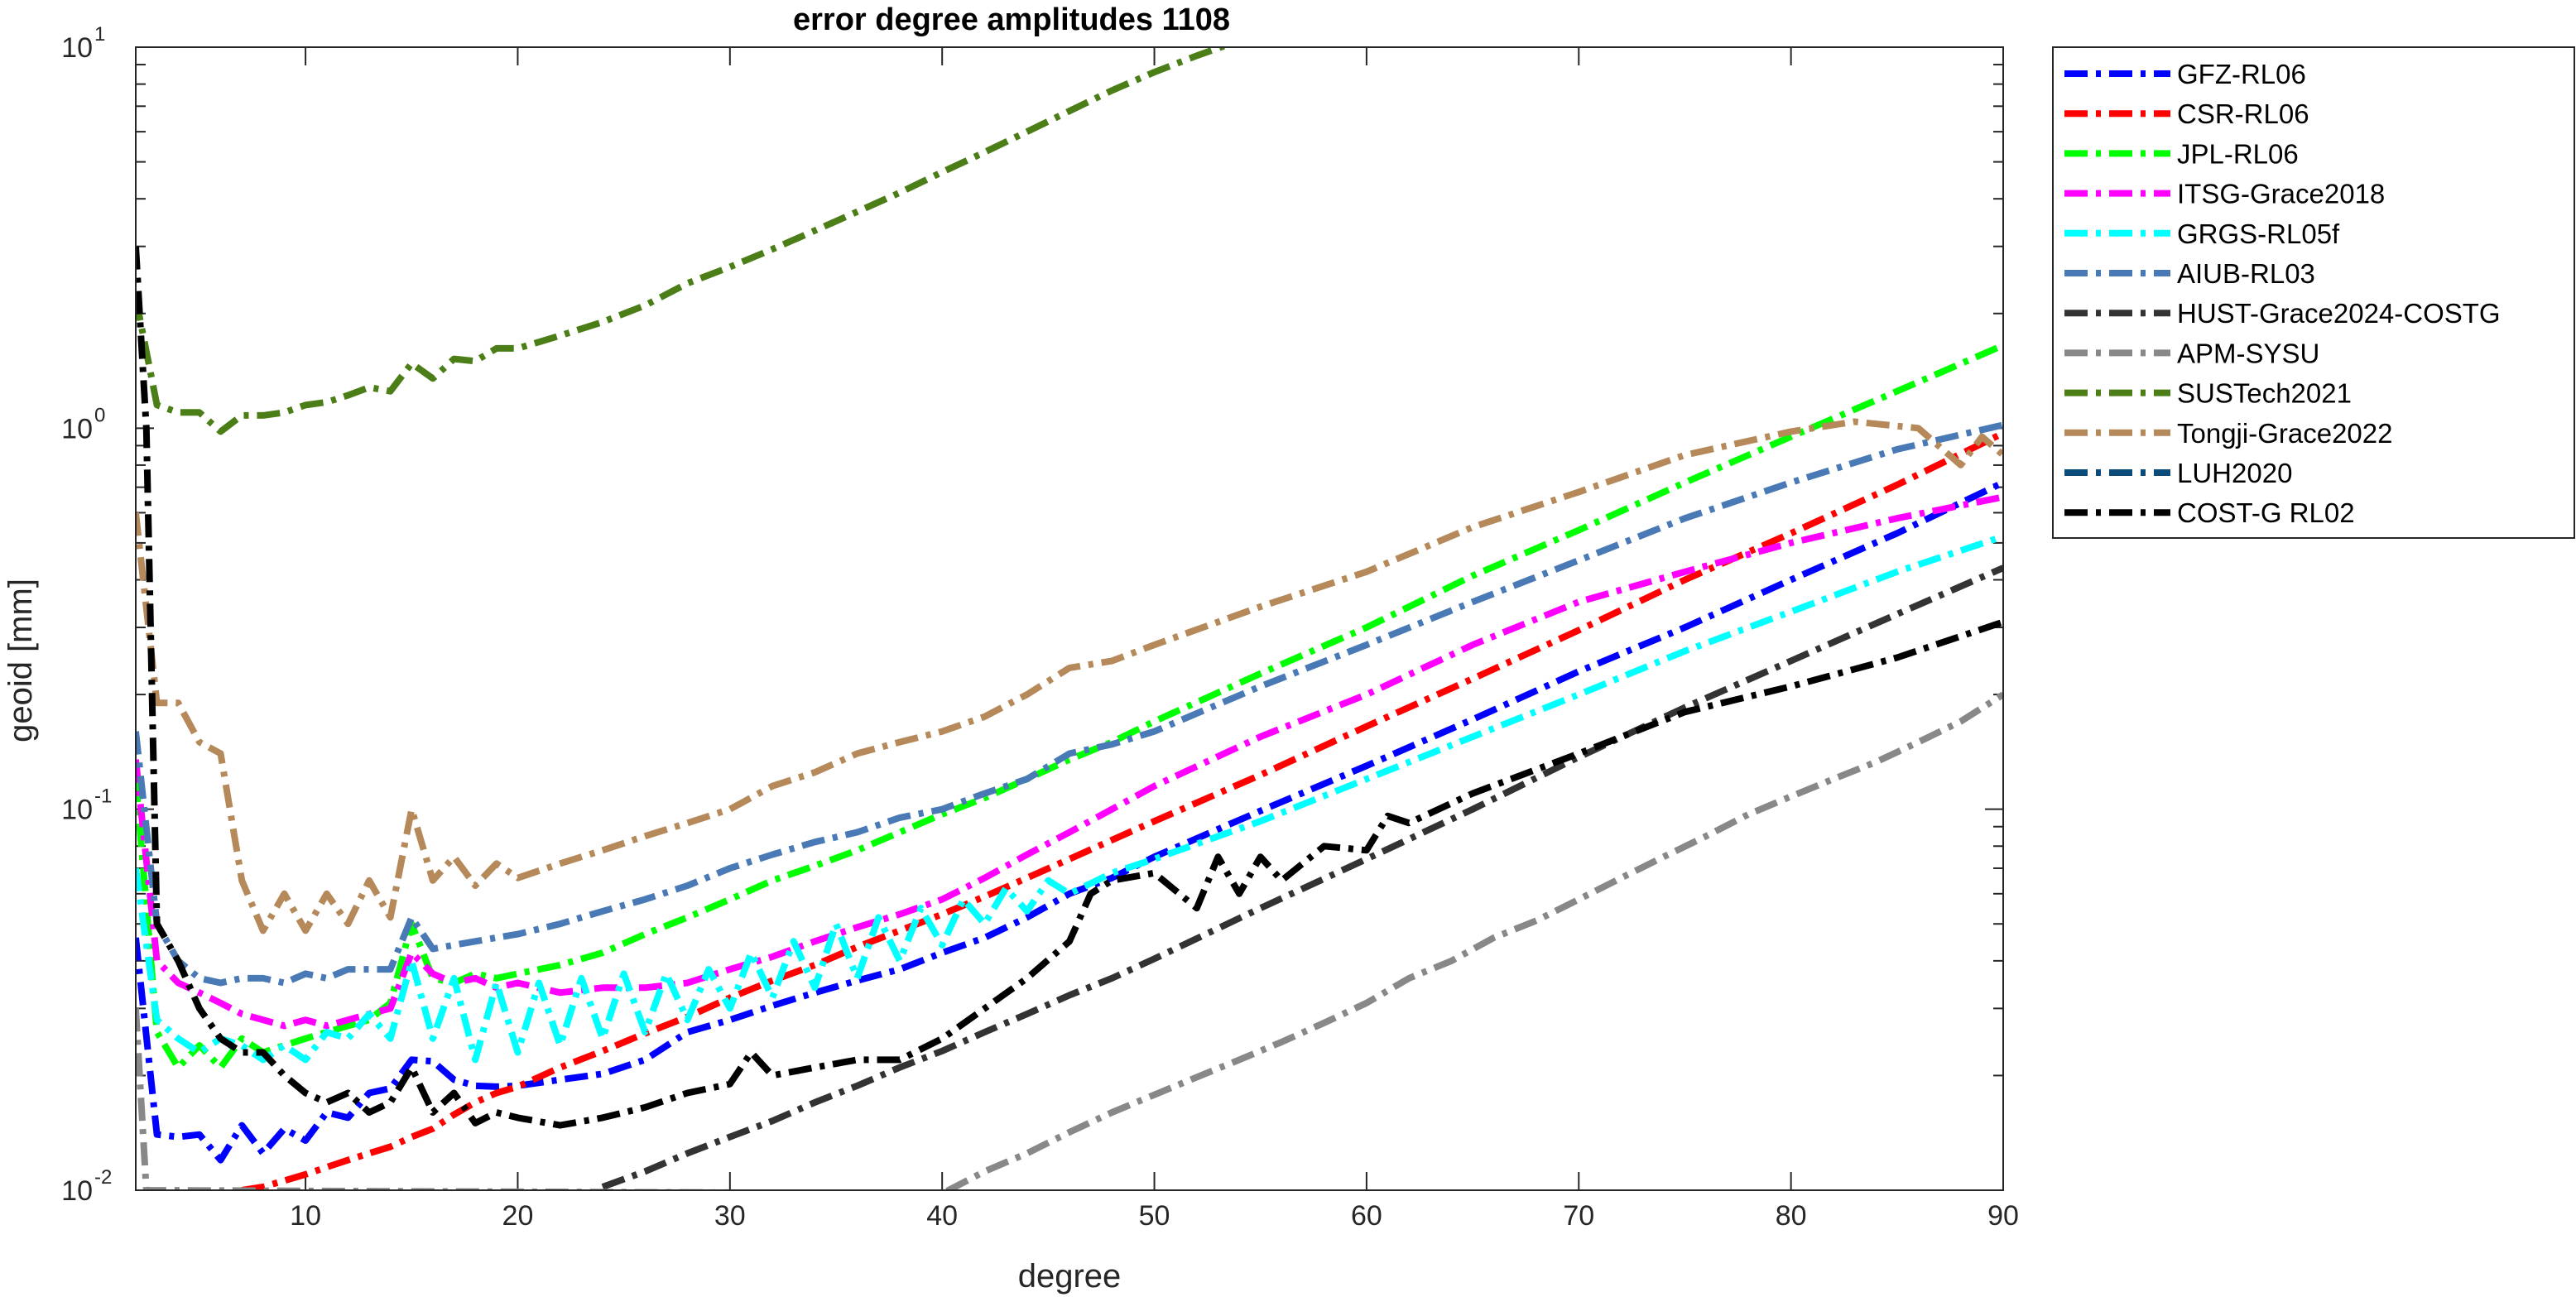 This screenshot has height=1297, width=2576. Describe the element at coordinates (730, 1216) in the screenshot. I see `x-tick-label: 30` at that location.